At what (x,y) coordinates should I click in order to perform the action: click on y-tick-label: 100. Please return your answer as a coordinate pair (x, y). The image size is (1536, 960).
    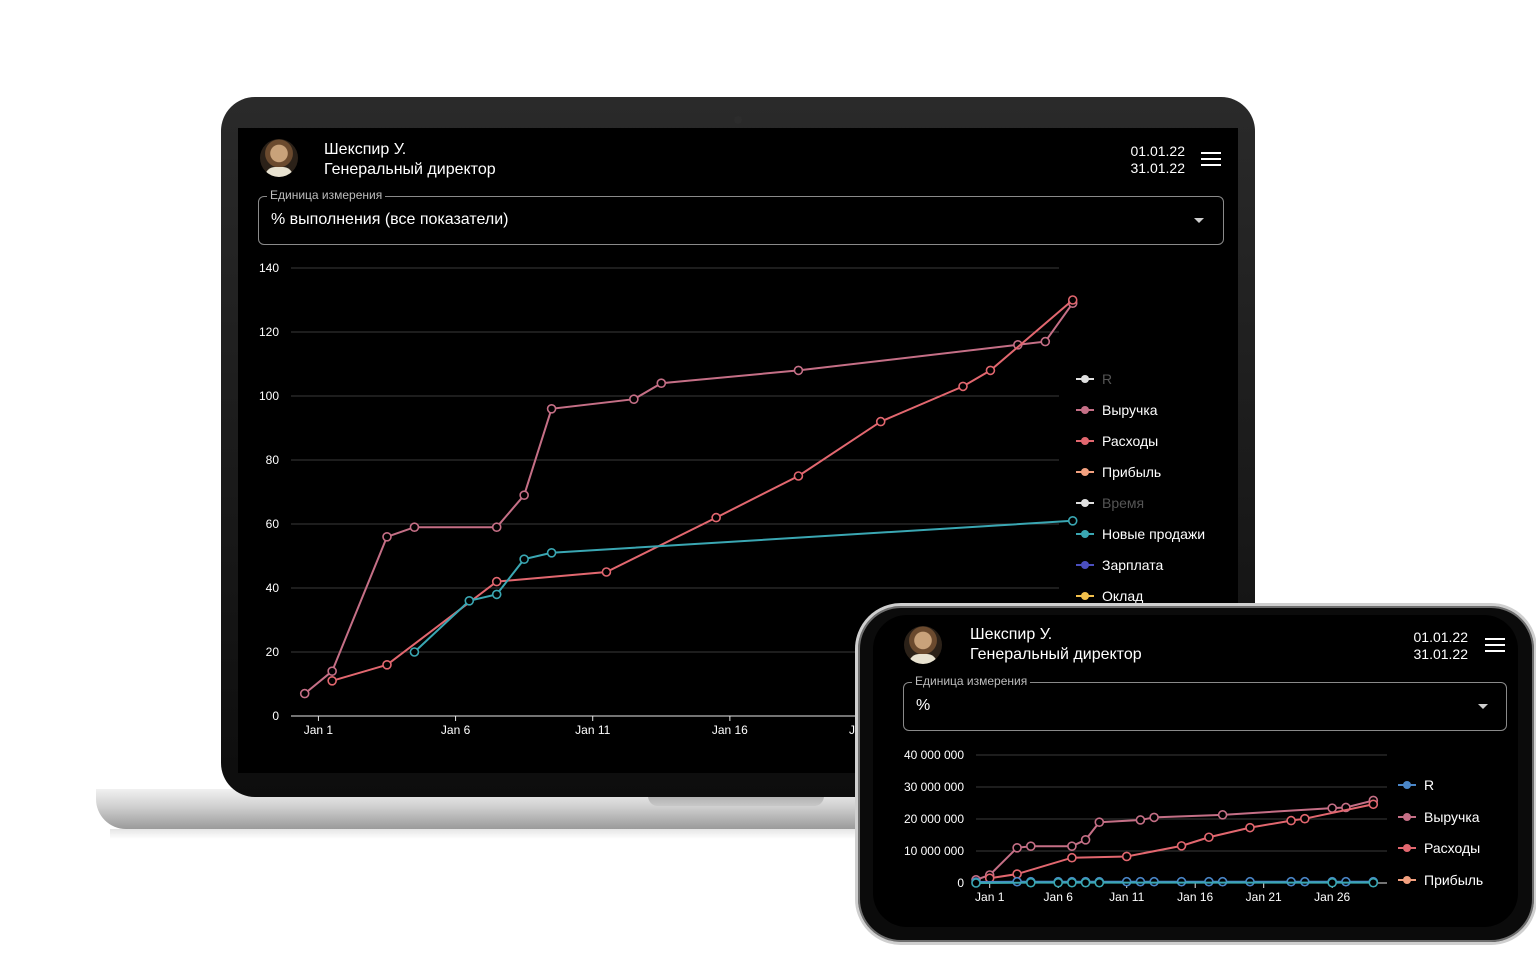
    Looking at the image, I should click on (269, 396).